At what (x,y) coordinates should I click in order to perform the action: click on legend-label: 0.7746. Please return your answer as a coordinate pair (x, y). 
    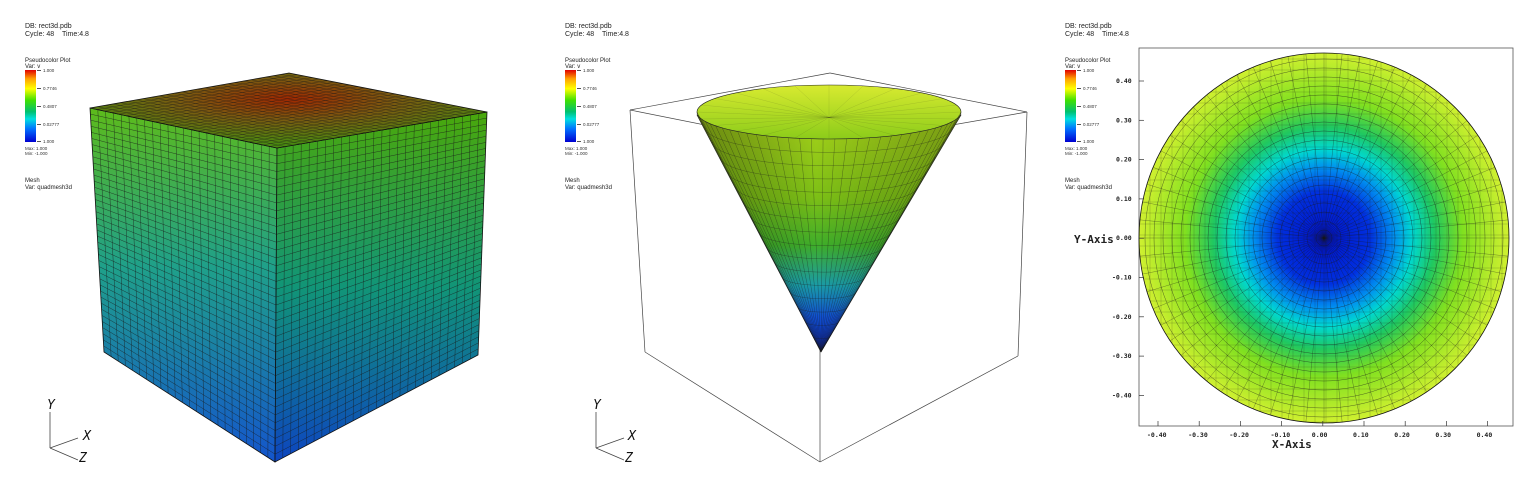
    Looking at the image, I should click on (50, 88).